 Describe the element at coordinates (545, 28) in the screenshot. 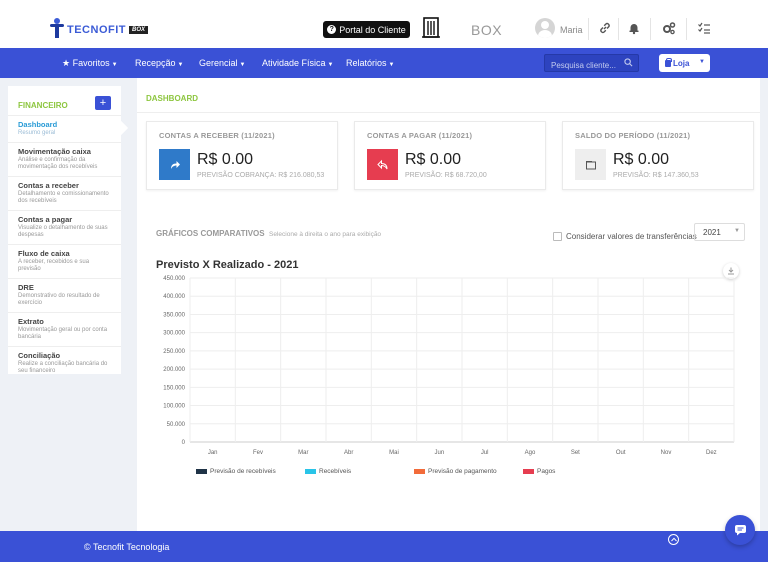

I see `user-avatar` at that location.